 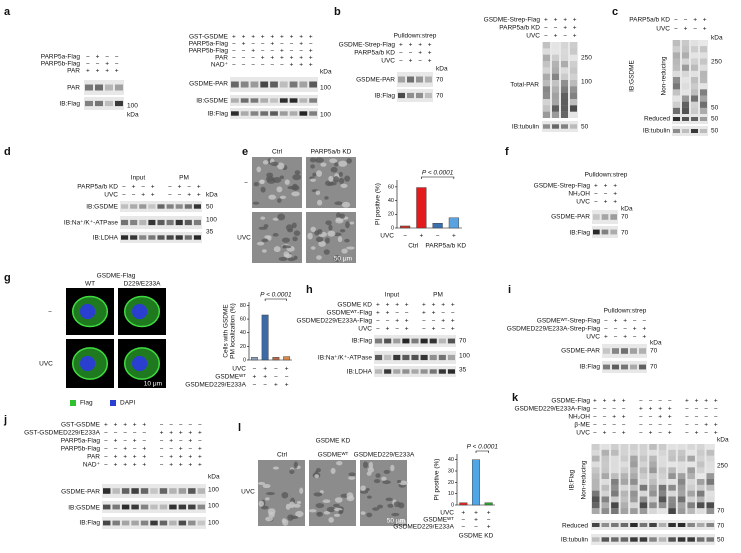 What do you see at coordinates (210, 232) in the screenshot?
I see `marker-label: 35` at bounding box center [210, 232].